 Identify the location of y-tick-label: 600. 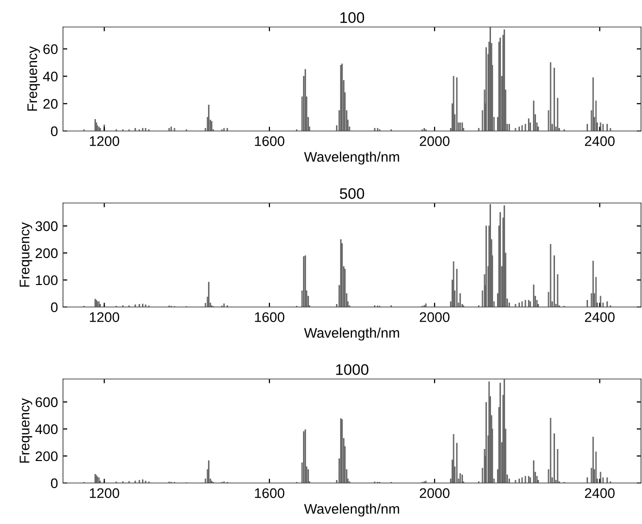
(47, 402).